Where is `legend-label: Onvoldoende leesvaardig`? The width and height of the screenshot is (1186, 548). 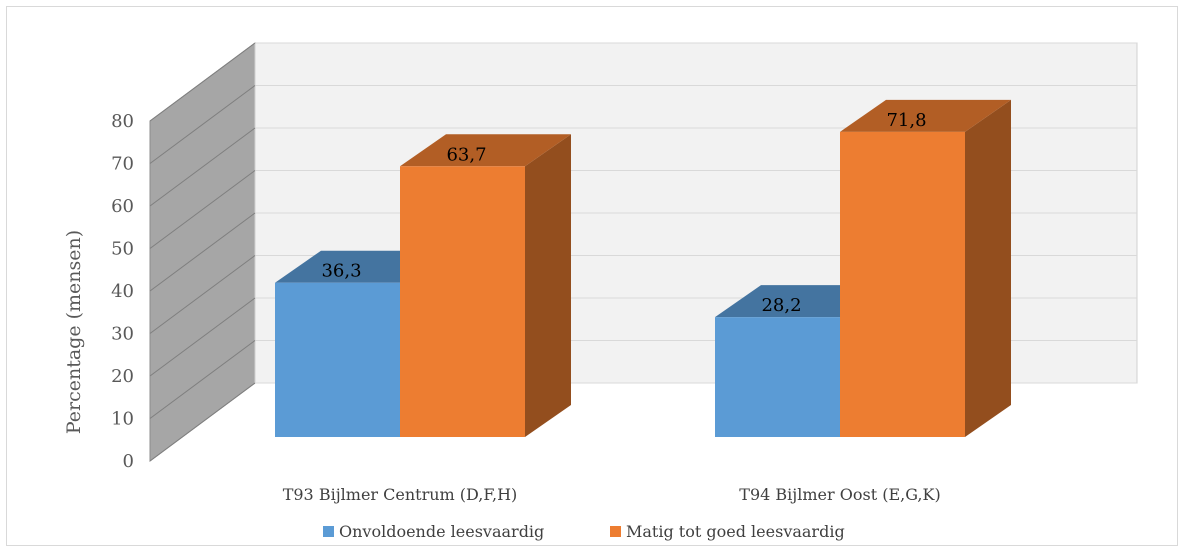
legend-label: Onvoldoende leesvaardig is located at coordinates (441, 531).